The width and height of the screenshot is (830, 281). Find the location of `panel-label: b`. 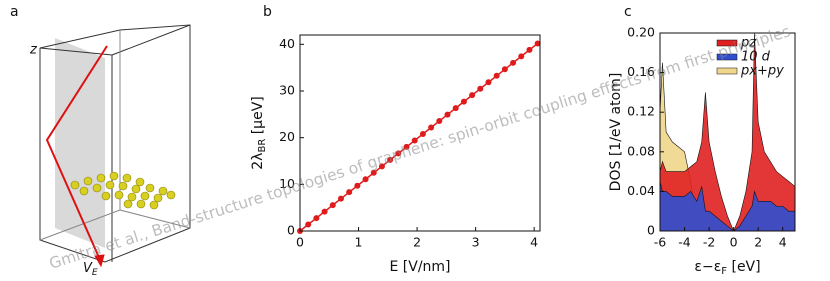

panel-label: b is located at coordinates (267, 12).